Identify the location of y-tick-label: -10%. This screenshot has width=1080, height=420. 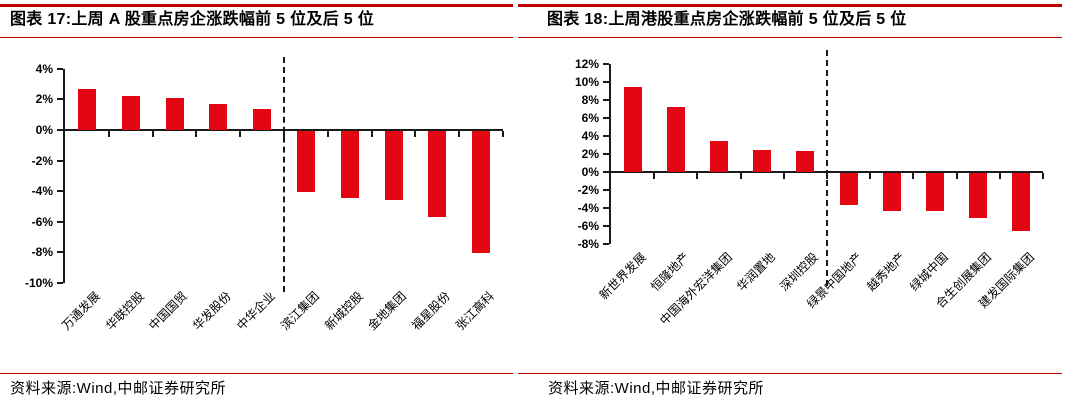
(38, 283).